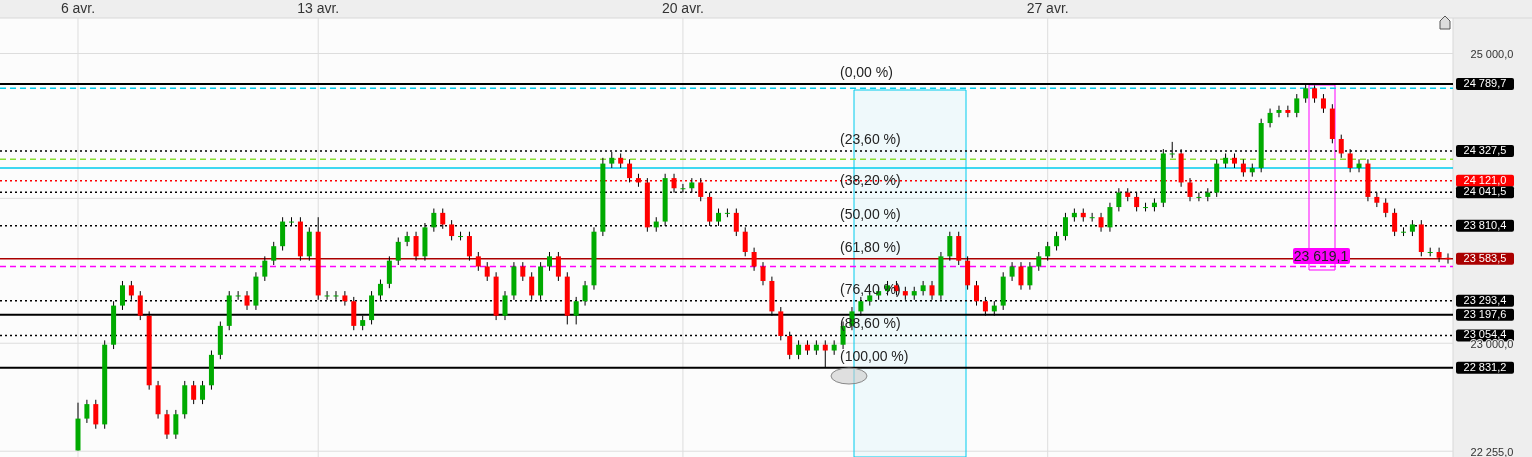 The image size is (1532, 457). What do you see at coordinates (78, 8) in the screenshot?
I see `x-tick-label: 6 avr.` at bounding box center [78, 8].